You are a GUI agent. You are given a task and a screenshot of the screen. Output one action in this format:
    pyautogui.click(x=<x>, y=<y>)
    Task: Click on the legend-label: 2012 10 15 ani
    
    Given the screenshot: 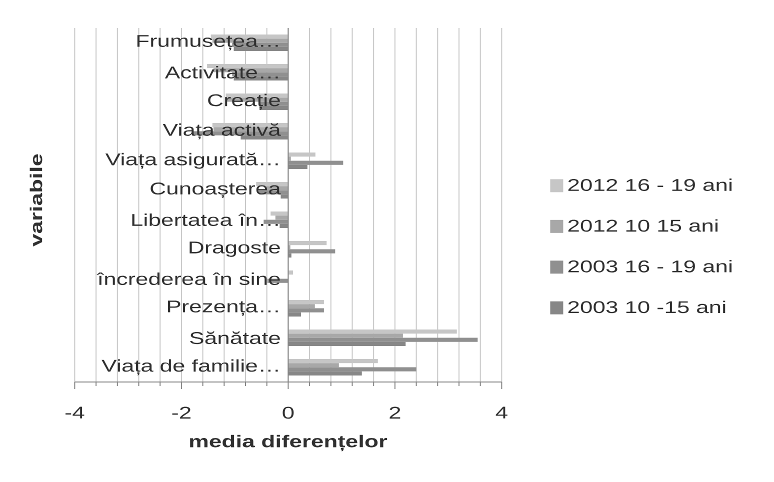 What is the action you would take?
    pyautogui.click(x=643, y=225)
    